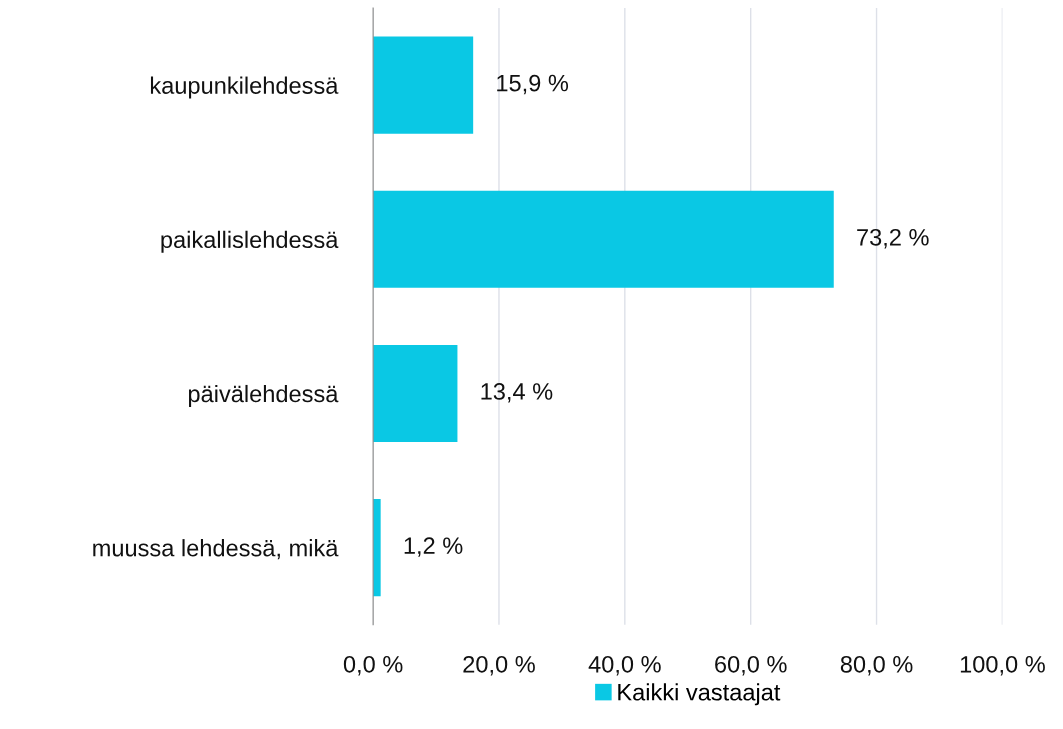  Describe the element at coordinates (517, 393) in the screenshot. I see `data-label: 13,4 %` at that location.